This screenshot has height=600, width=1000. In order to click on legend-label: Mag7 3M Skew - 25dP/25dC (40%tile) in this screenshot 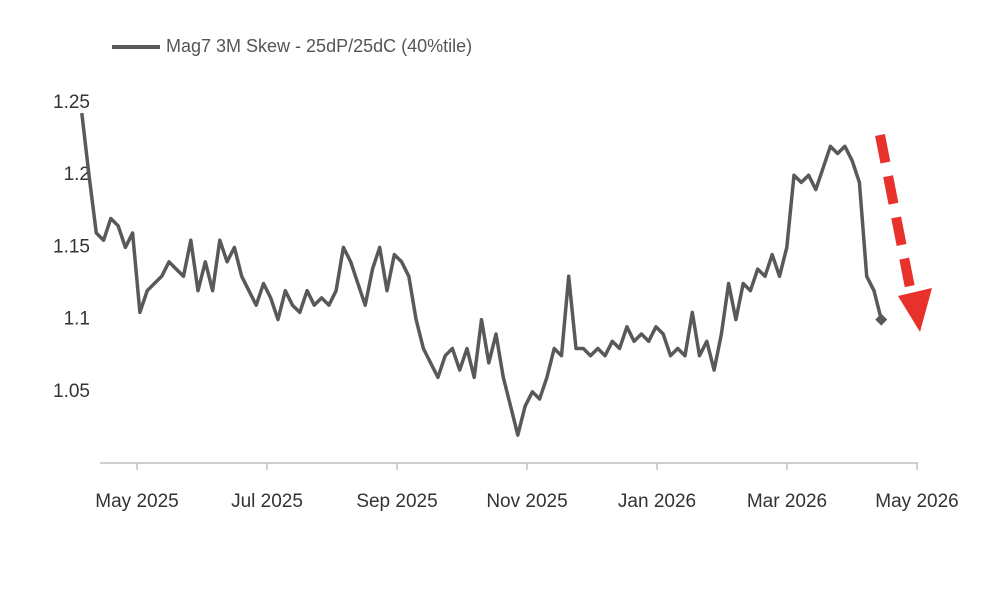, I will do `click(319, 46)`.